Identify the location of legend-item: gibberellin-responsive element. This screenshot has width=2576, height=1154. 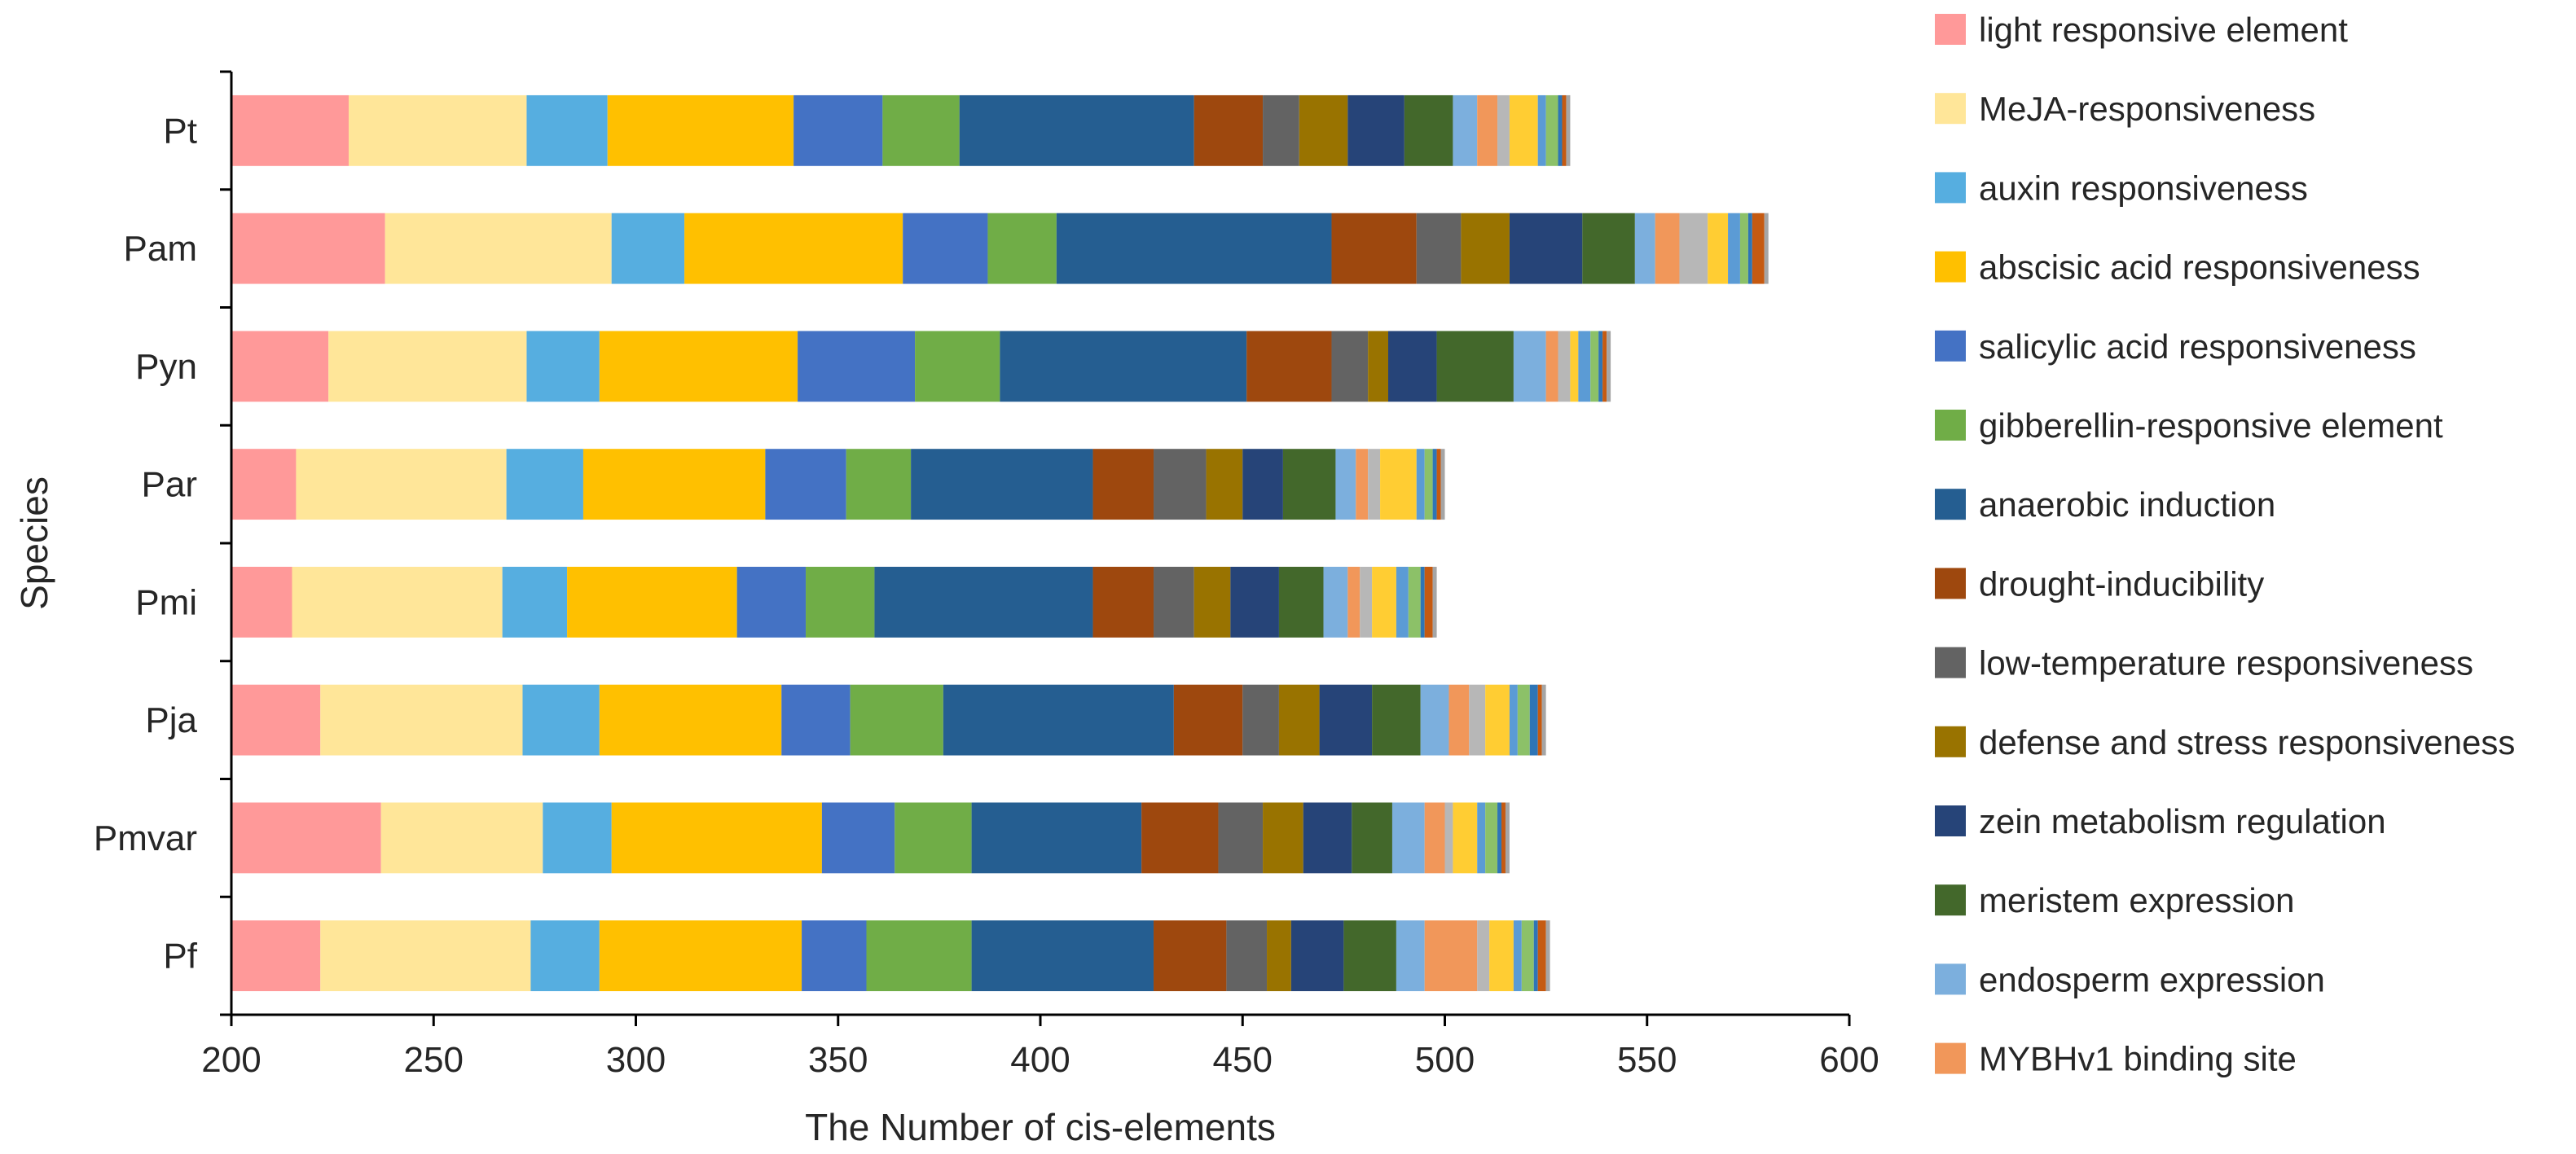
(2189, 426).